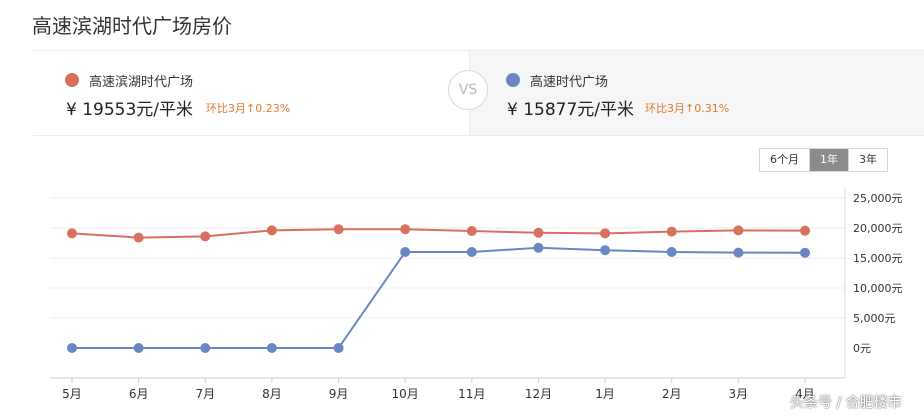  What do you see at coordinates (862, 348) in the screenshot?
I see `y-tick-label: 0元` at bounding box center [862, 348].